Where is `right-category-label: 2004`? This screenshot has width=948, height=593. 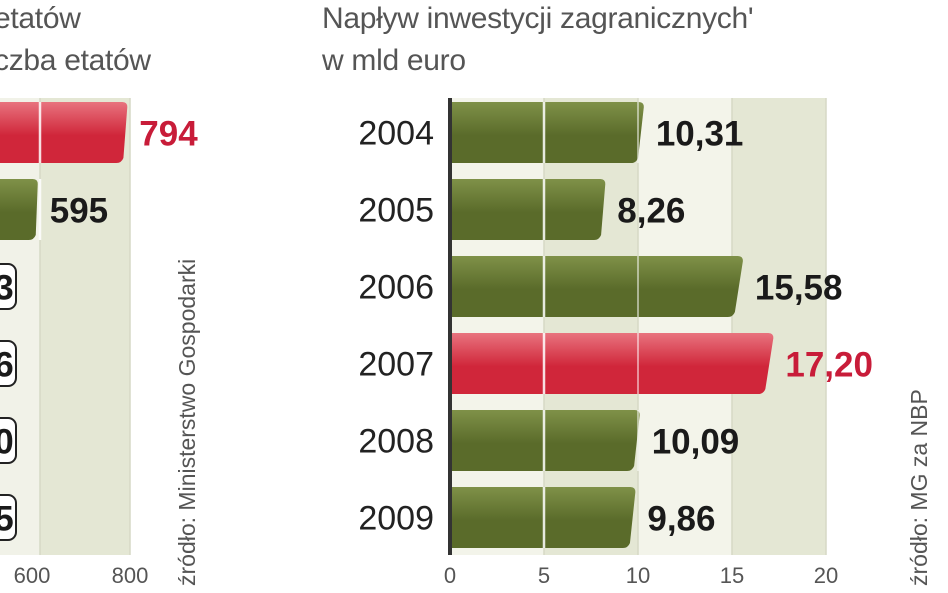 right-category-label: 2004 is located at coordinates (396, 134).